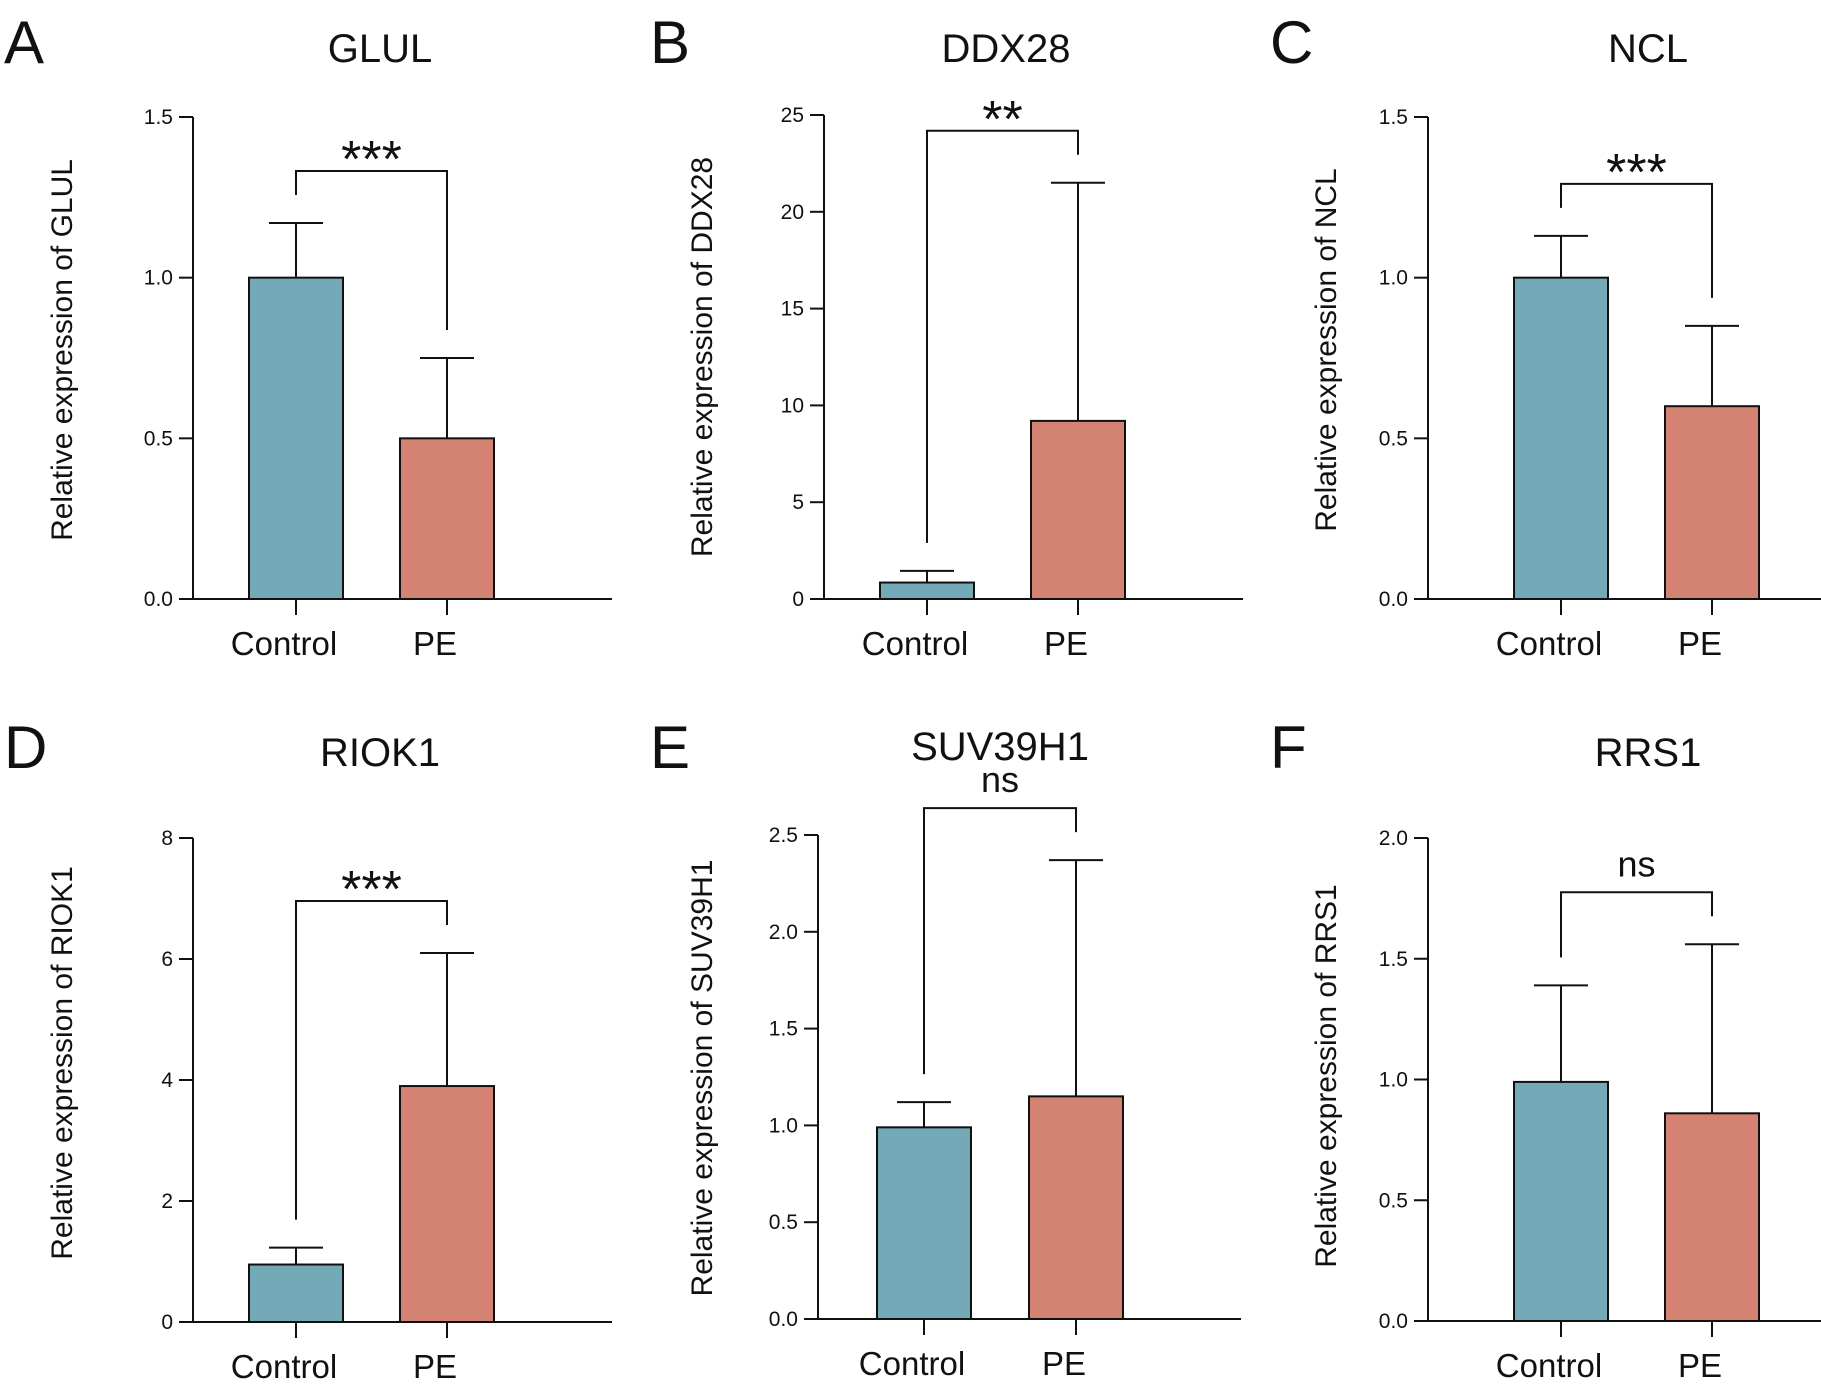  Describe the element at coordinates (1006, 49) in the screenshot. I see `chart-title: DDX28` at that location.